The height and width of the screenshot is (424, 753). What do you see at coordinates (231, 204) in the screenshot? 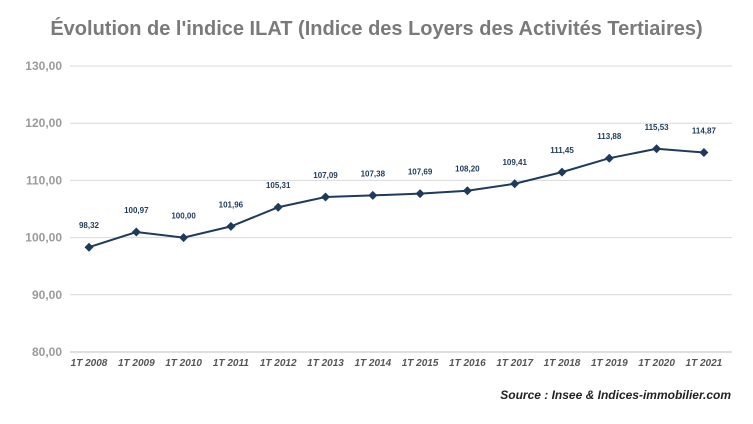
I see `data-label: 101,96` at bounding box center [231, 204].